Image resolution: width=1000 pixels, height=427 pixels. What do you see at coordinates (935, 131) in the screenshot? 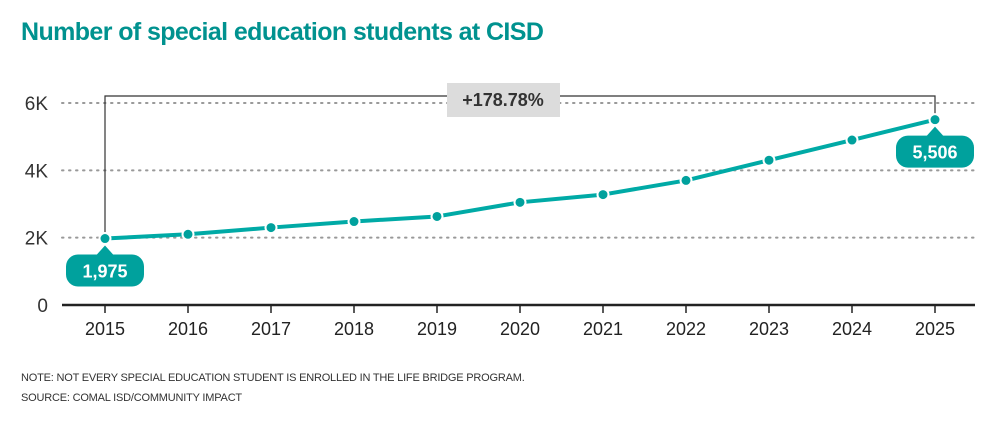
I see `end-callout-pointer` at bounding box center [935, 131].